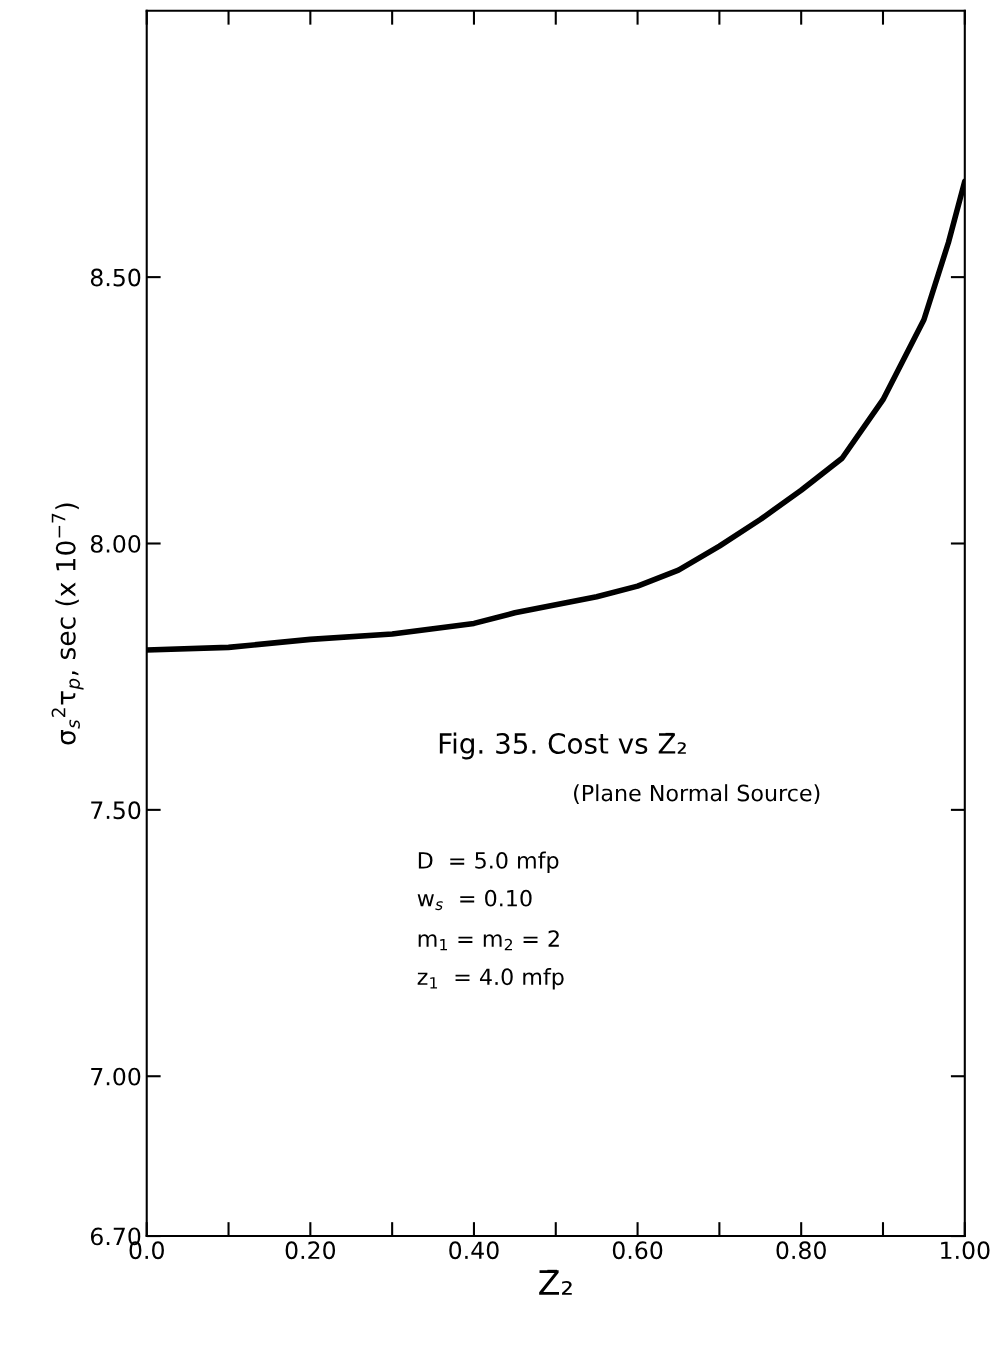 The height and width of the screenshot is (1345, 1005). What do you see at coordinates (115, 543) in the screenshot?
I see `y-tick-label: 8.00` at bounding box center [115, 543].